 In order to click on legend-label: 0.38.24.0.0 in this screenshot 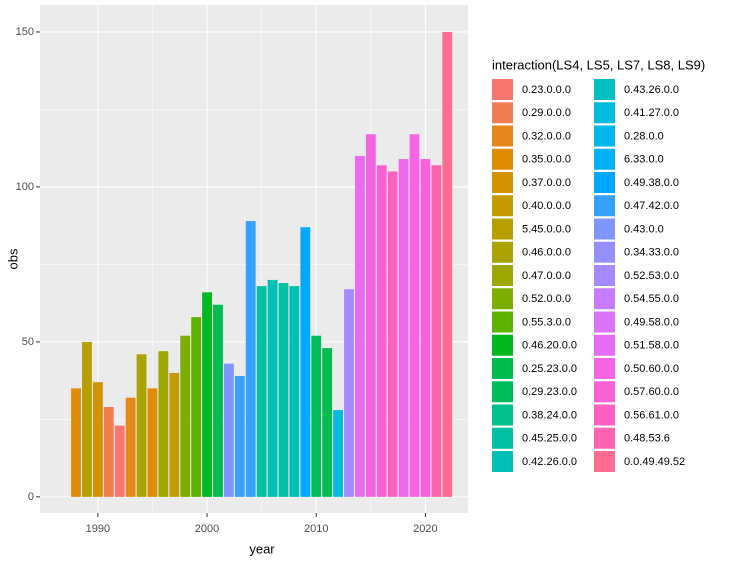, I will do `click(549, 415)`.